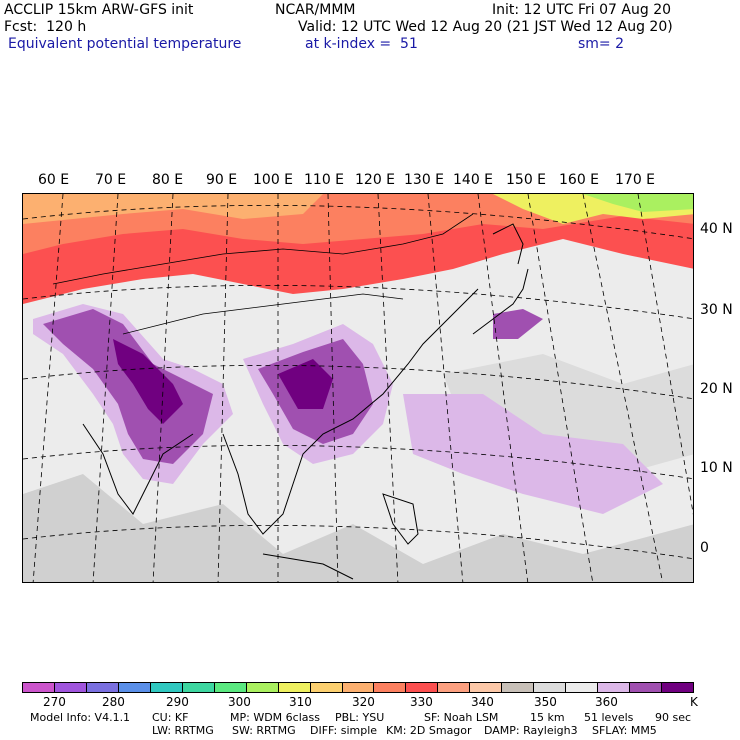  What do you see at coordinates (579, 180) in the screenshot?
I see `lon-label: 160 E` at bounding box center [579, 180].